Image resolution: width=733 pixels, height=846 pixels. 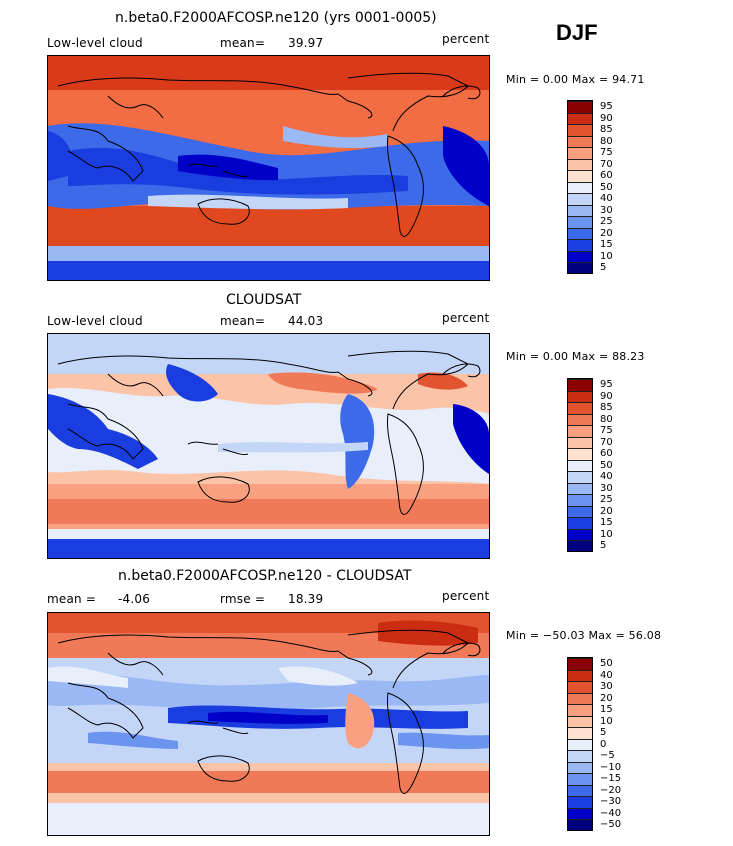 What do you see at coordinates (606, 407) in the screenshot?
I see `panel-2-level-label: 85` at bounding box center [606, 407].